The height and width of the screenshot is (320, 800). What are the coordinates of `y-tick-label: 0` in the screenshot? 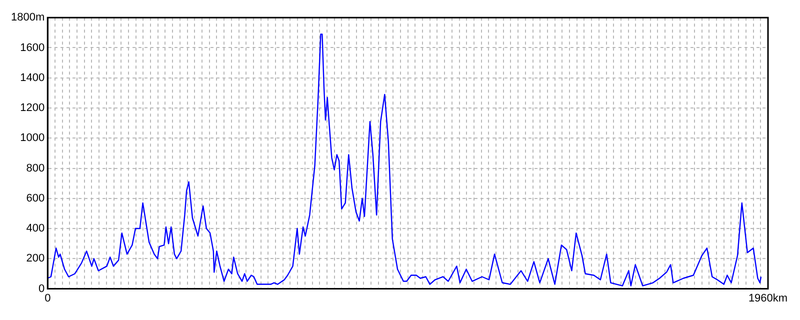 It's located at (41, 288).